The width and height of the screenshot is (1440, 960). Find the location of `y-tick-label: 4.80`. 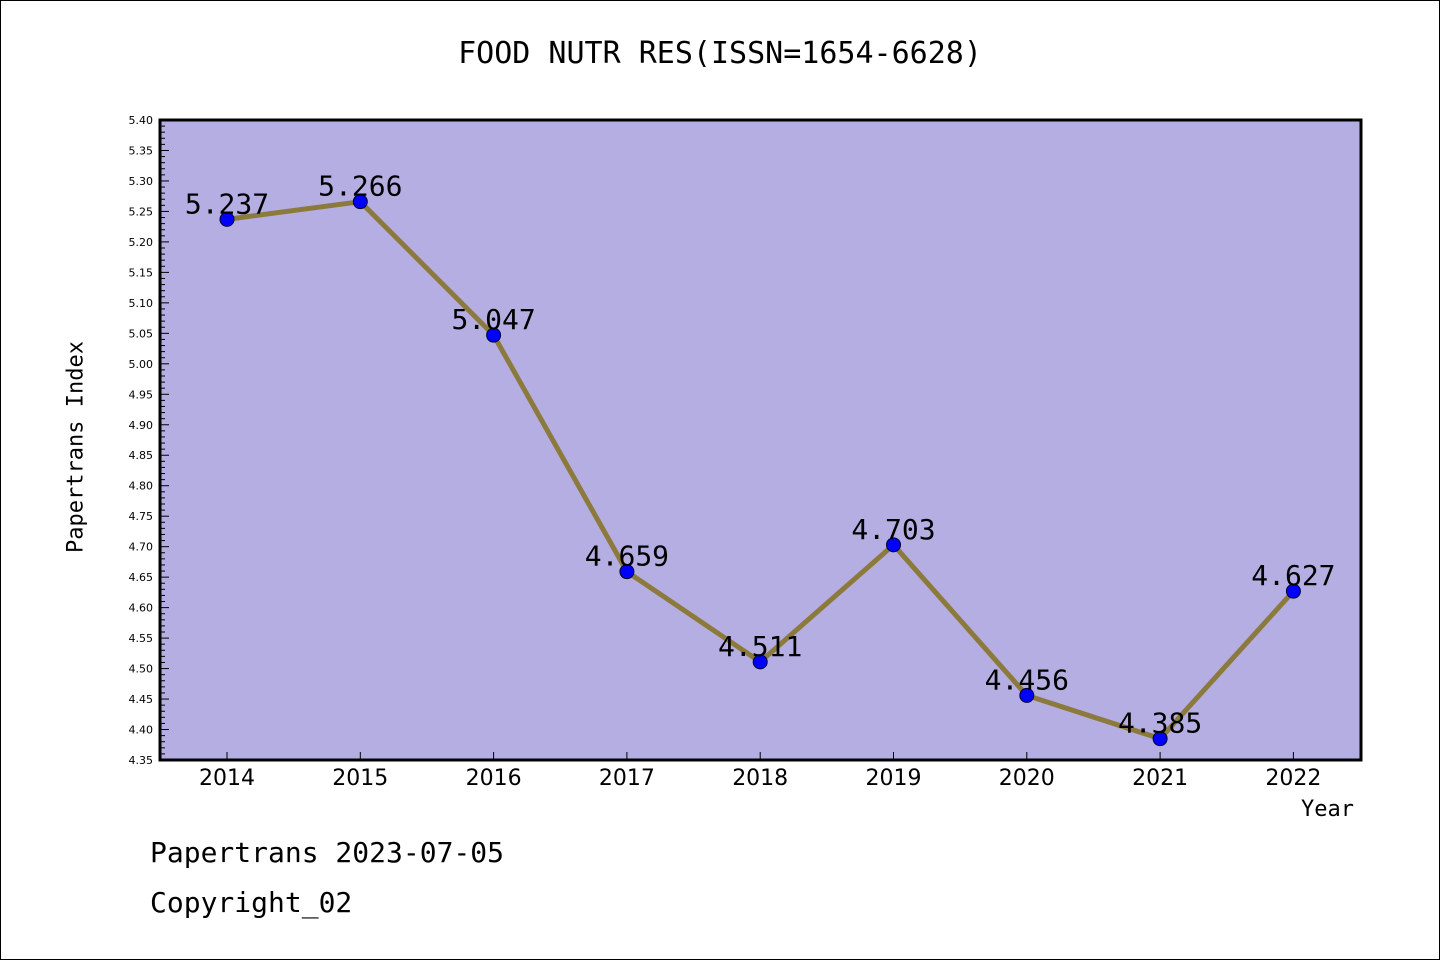

y-tick-label: 4.80 is located at coordinates (141, 486).